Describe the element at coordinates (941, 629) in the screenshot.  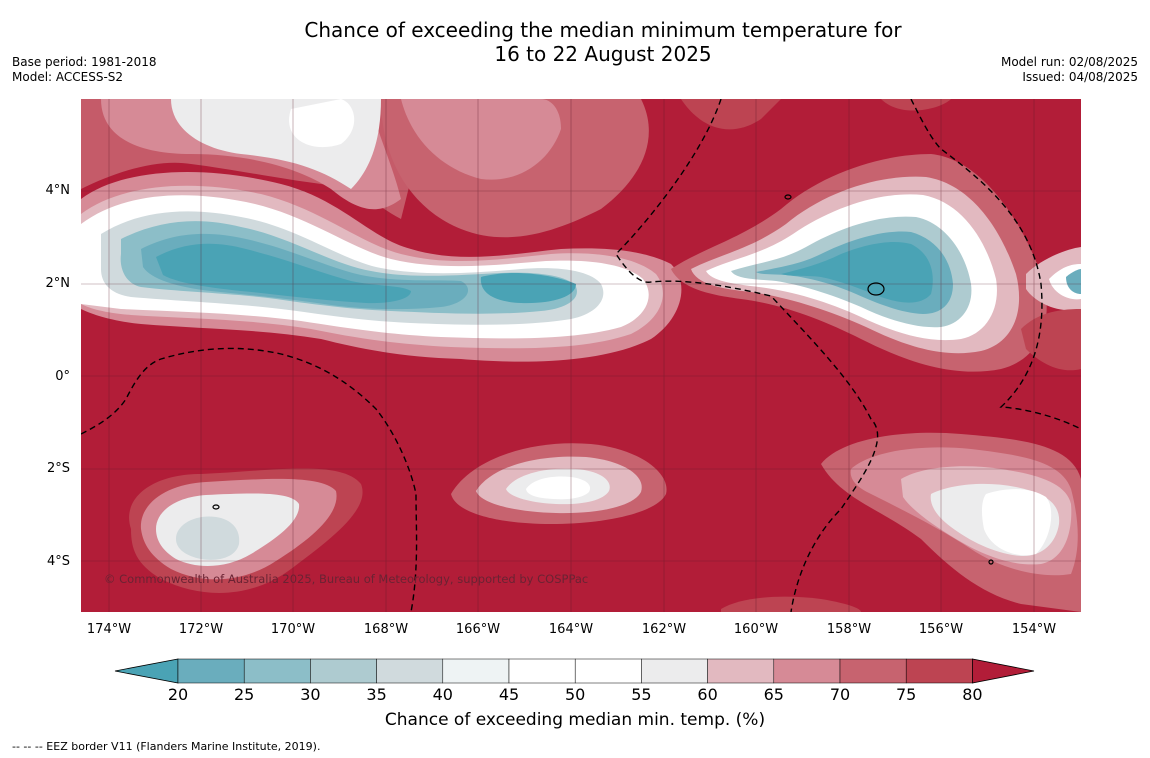
I see `lon-label-156w: 156°W` at that location.